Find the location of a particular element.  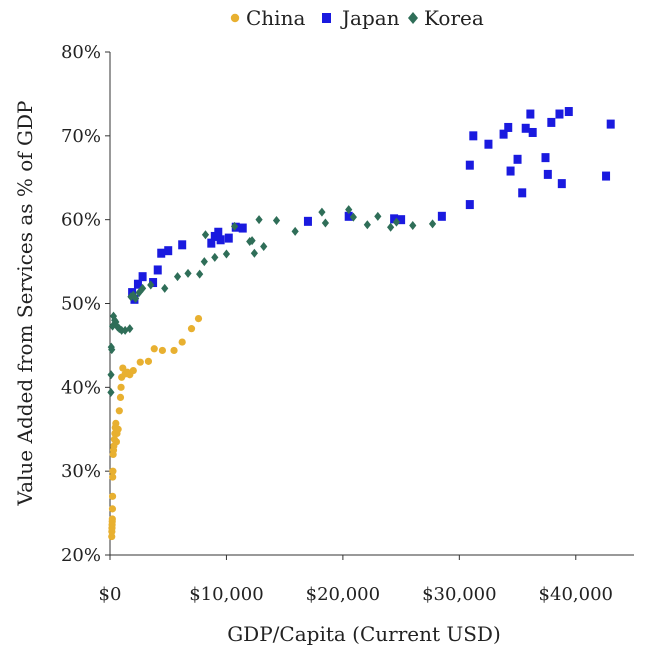

y-tick-label: 80% is located at coordinates (81, 52).